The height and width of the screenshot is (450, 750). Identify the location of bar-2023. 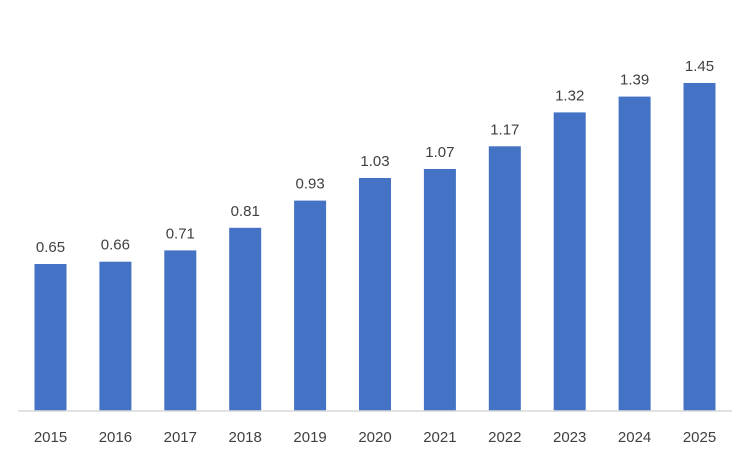
(569, 262).